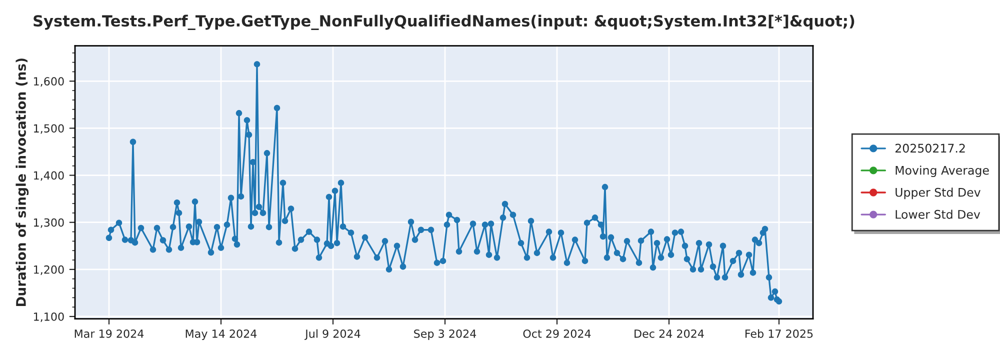 Image resolution: width=1000 pixels, height=350 pixels. What do you see at coordinates (444, 22) in the screenshot?
I see `chart-title: System.Tests.Perf_Type.GetType_NonFullyQualifiedNames(input: &quot;System.Int32[*]&quot;)` at bounding box center [444, 22].